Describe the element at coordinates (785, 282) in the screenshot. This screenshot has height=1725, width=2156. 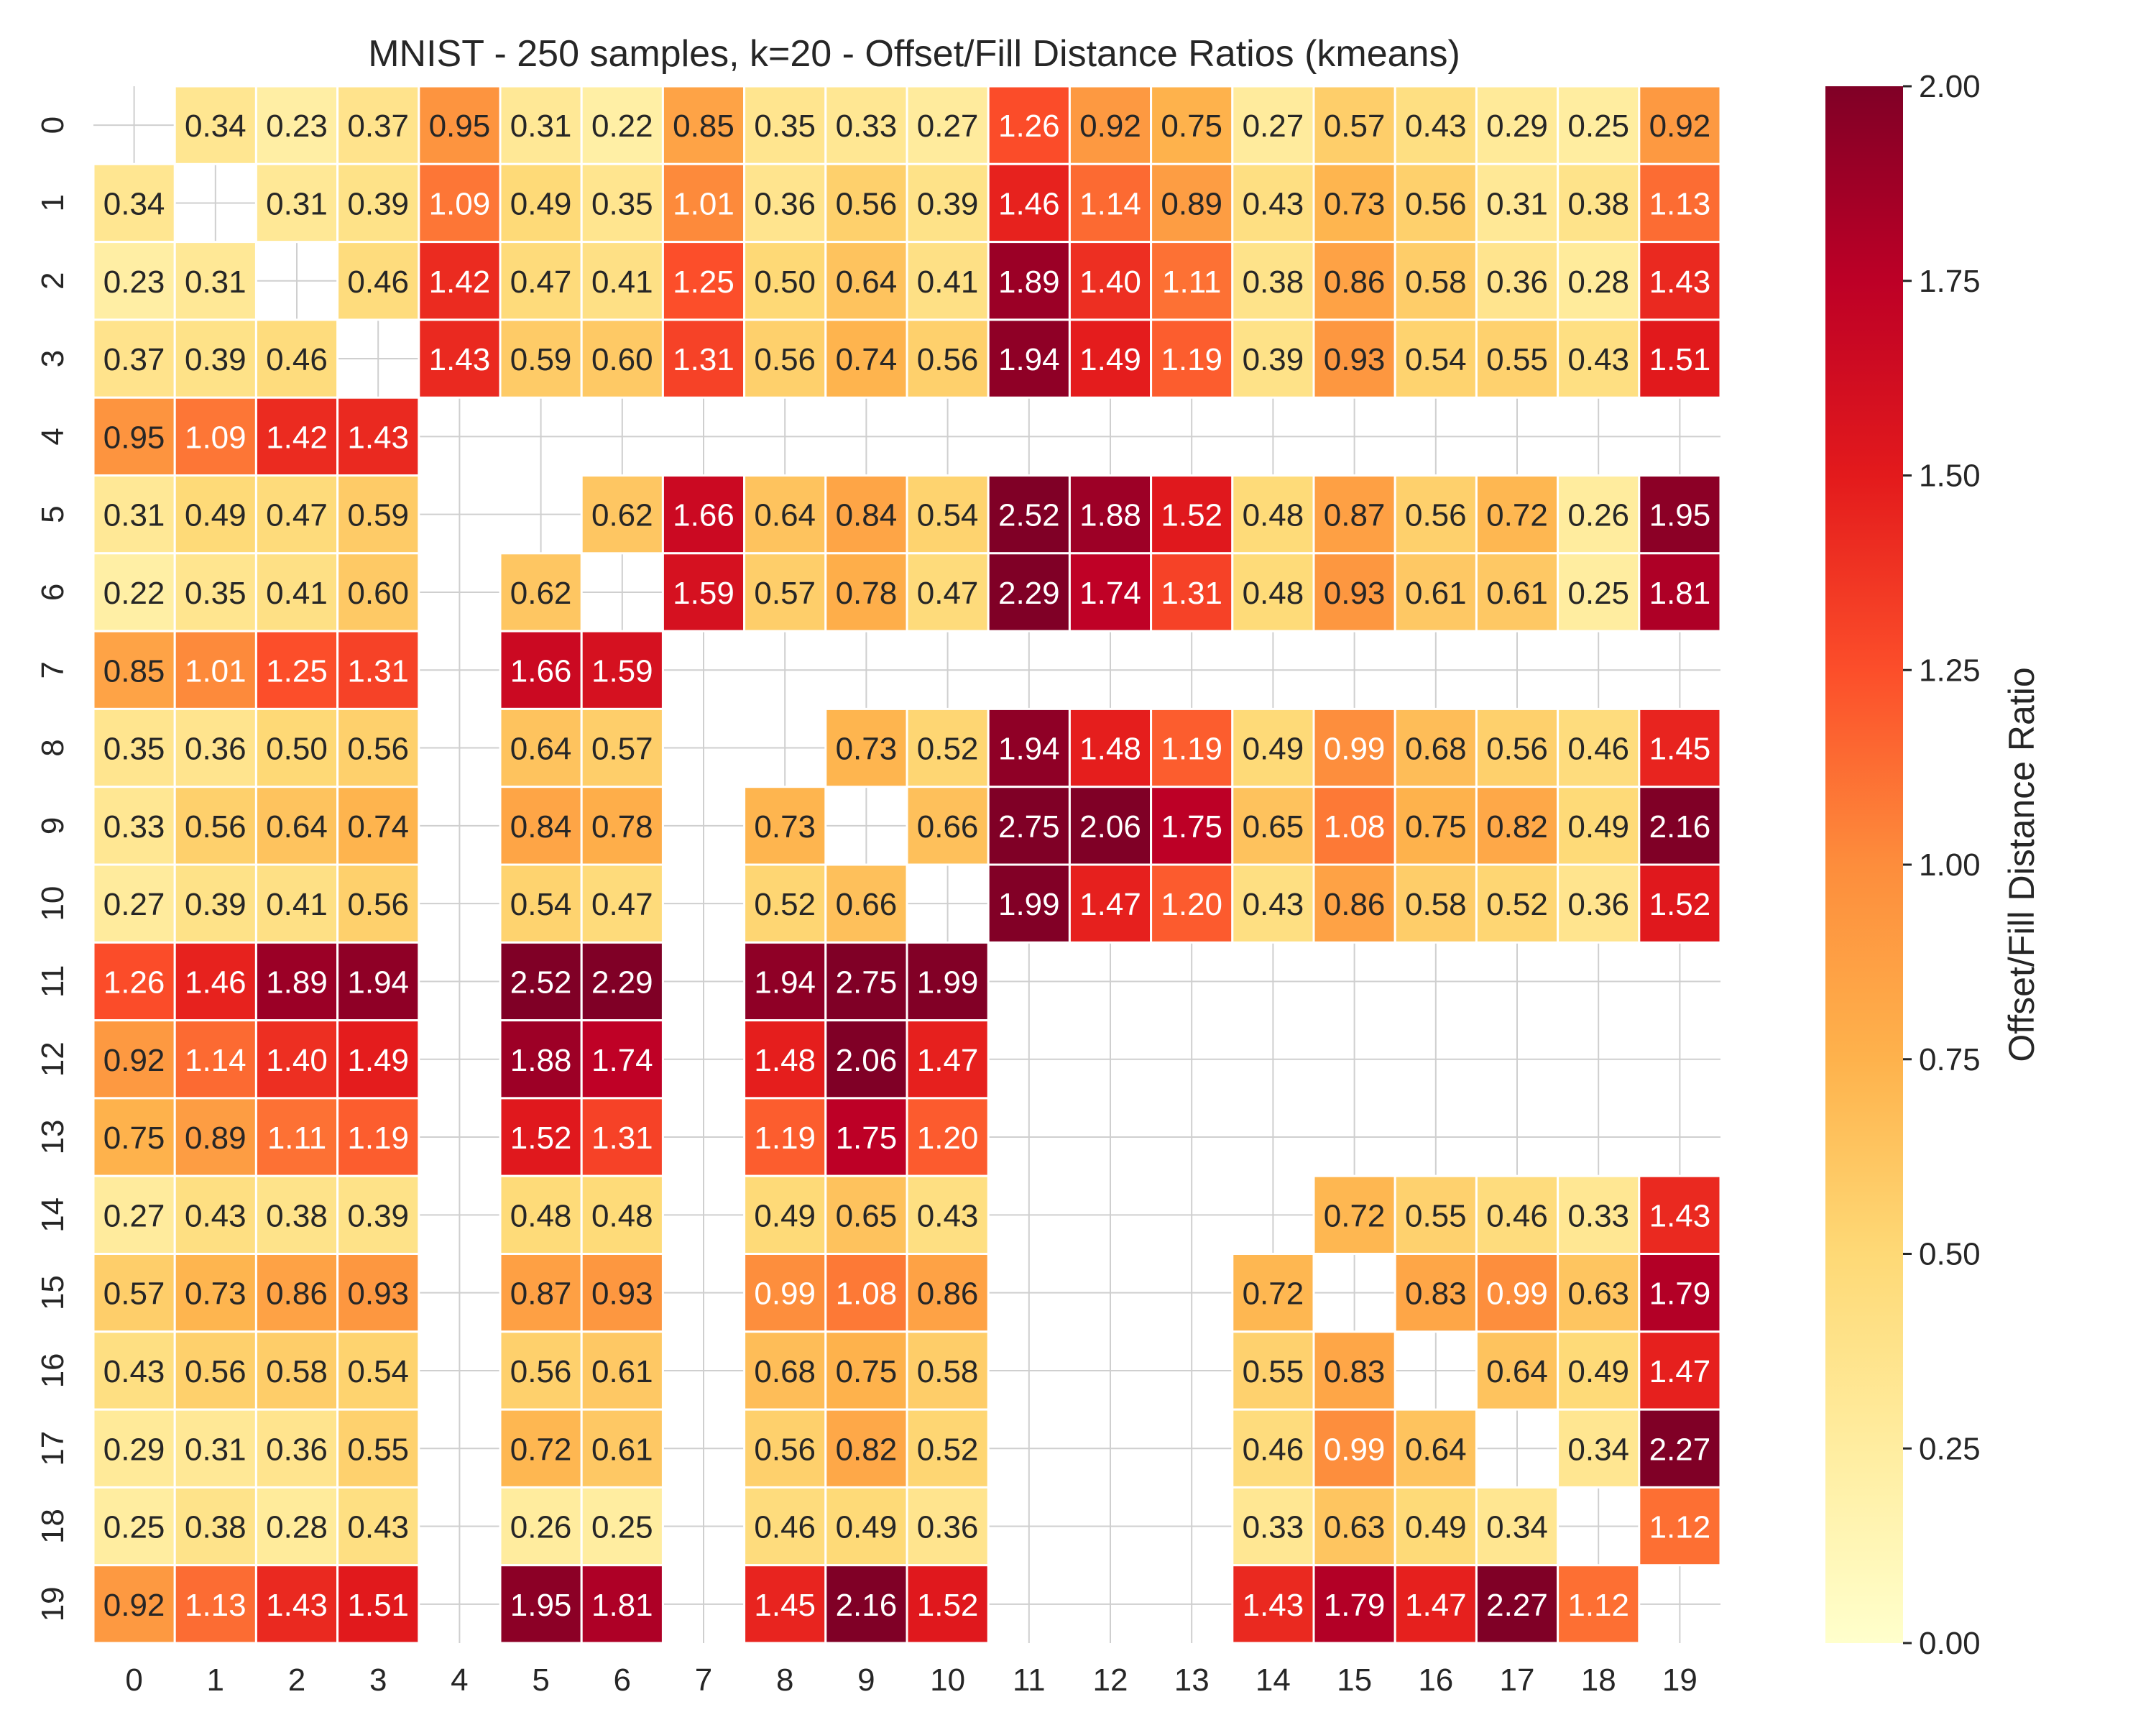
I see `cell-value-label: 0.50` at that location.